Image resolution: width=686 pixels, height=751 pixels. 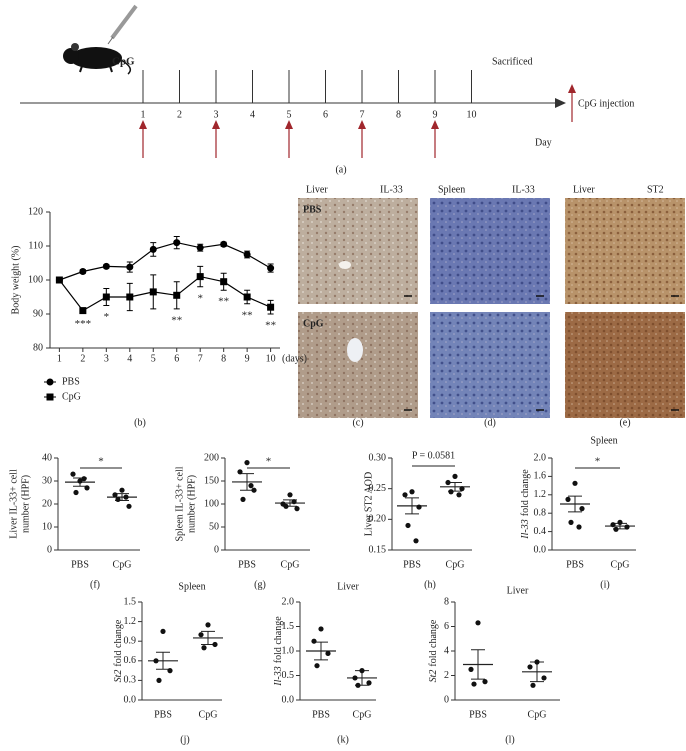 What do you see at coordinates (271, 358) in the screenshot?
I see `x-tick-label: 10` at bounding box center [271, 358].